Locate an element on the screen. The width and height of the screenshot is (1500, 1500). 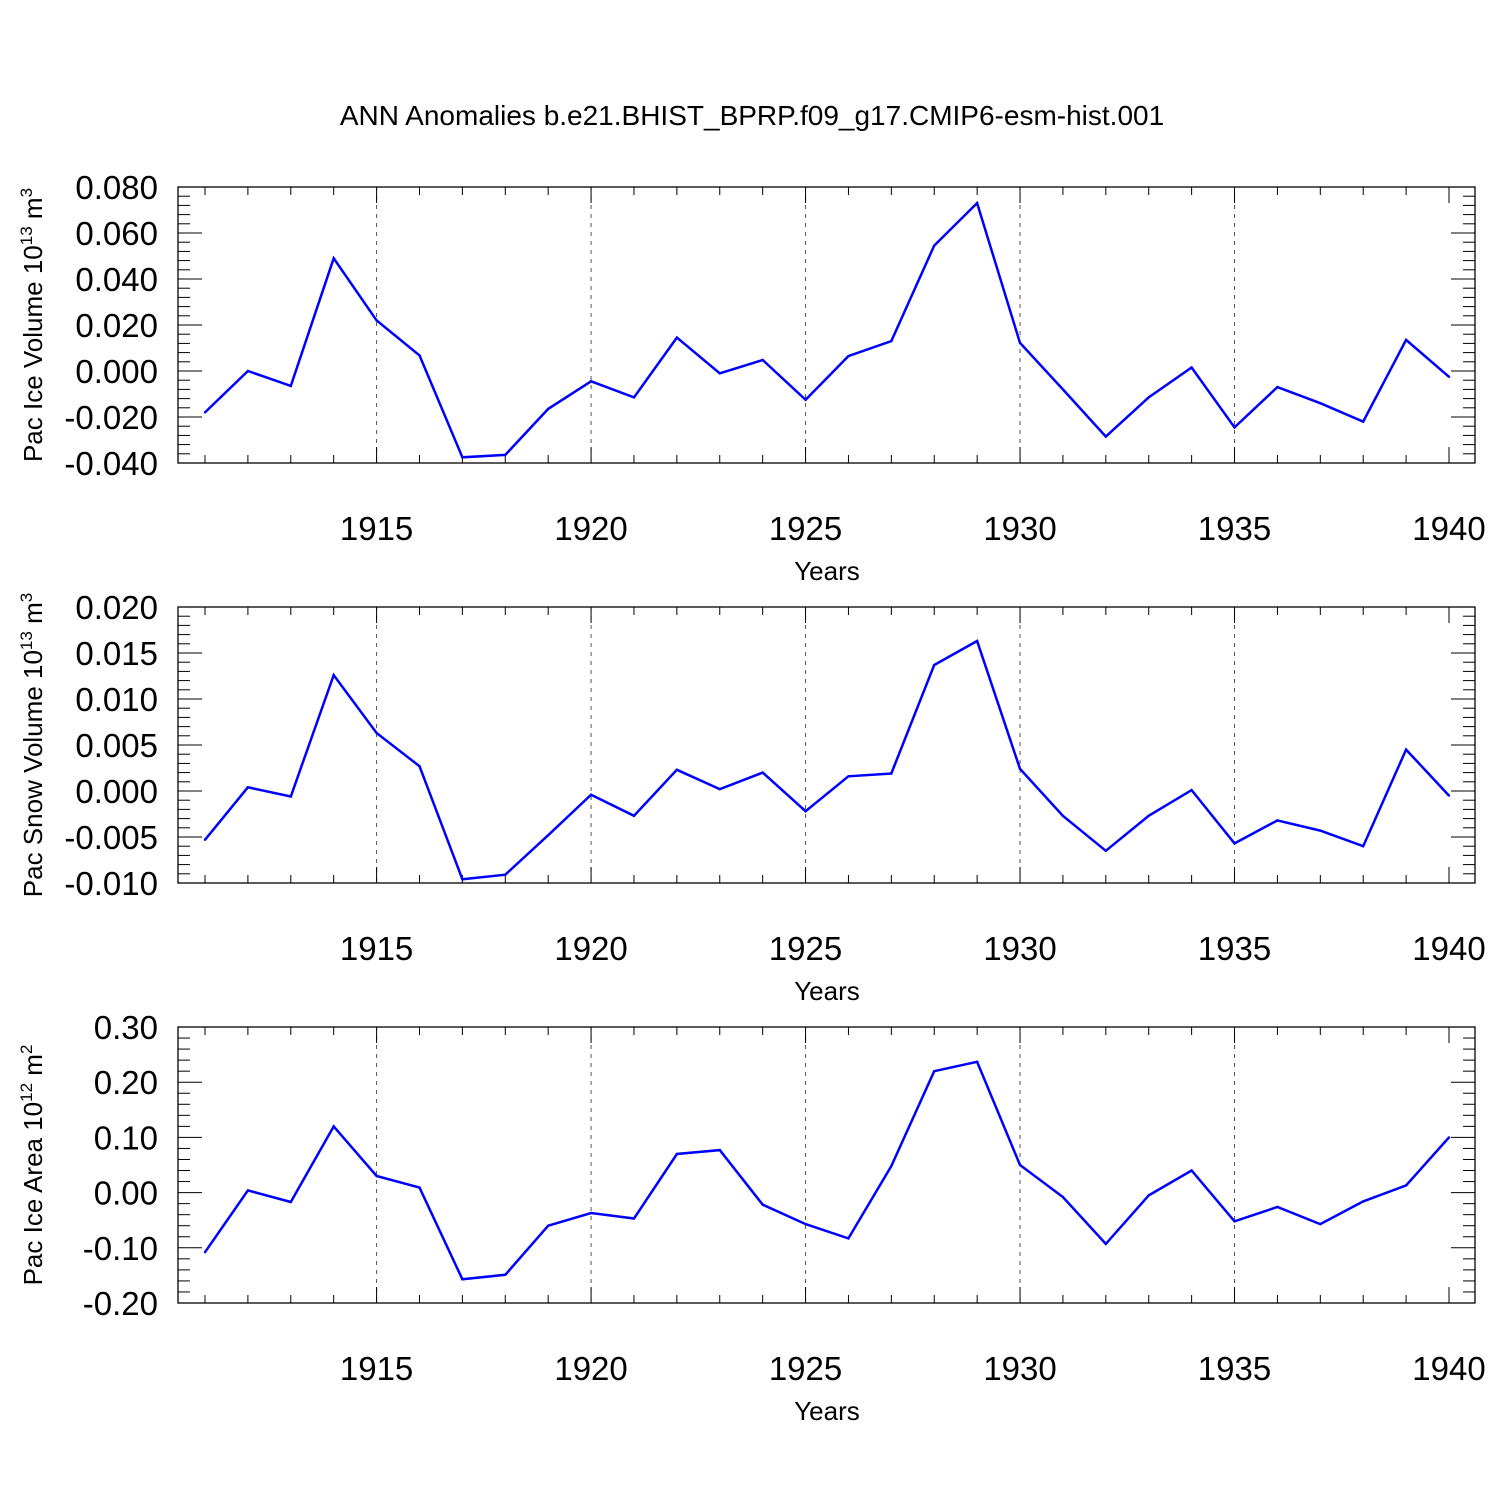
y-tick-label: 0.10 is located at coordinates (126, 1137).